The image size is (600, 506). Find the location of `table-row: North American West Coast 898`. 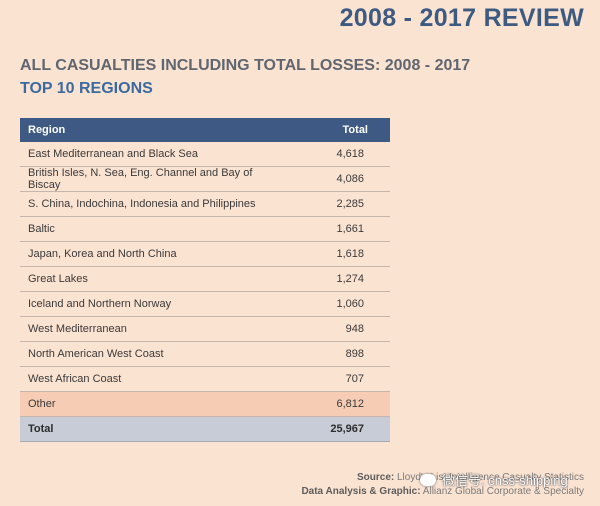

table-row: North American West Coast 898 is located at coordinates (205, 354).